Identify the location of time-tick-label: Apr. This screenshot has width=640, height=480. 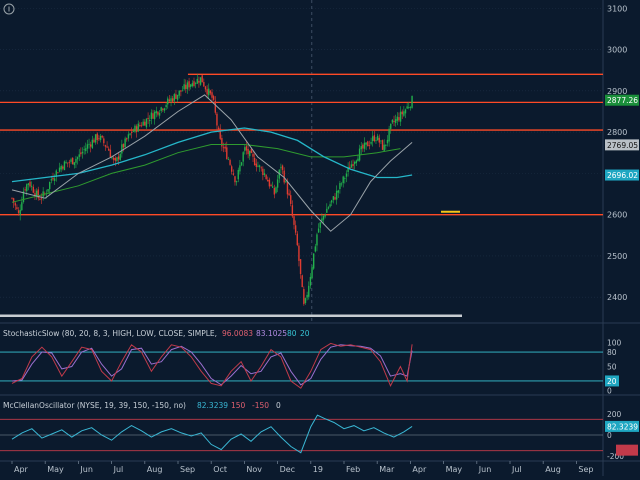
(21, 469).